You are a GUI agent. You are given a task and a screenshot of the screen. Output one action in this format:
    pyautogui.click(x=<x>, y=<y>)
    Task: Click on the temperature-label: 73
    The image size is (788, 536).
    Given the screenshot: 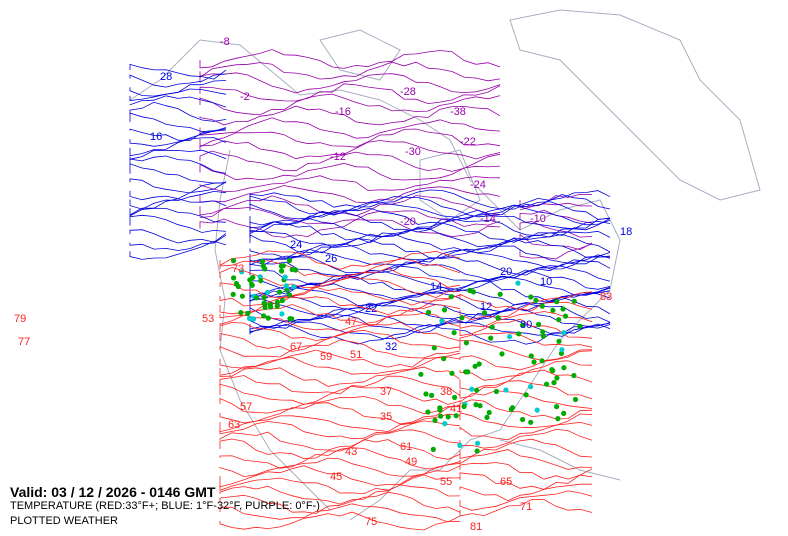 What is the action you would take?
    pyautogui.click(x=238, y=269)
    